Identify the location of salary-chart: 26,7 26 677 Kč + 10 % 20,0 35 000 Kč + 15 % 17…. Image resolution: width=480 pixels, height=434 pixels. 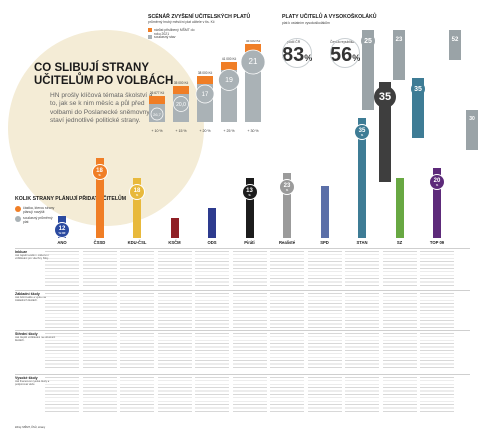
(207, 86).